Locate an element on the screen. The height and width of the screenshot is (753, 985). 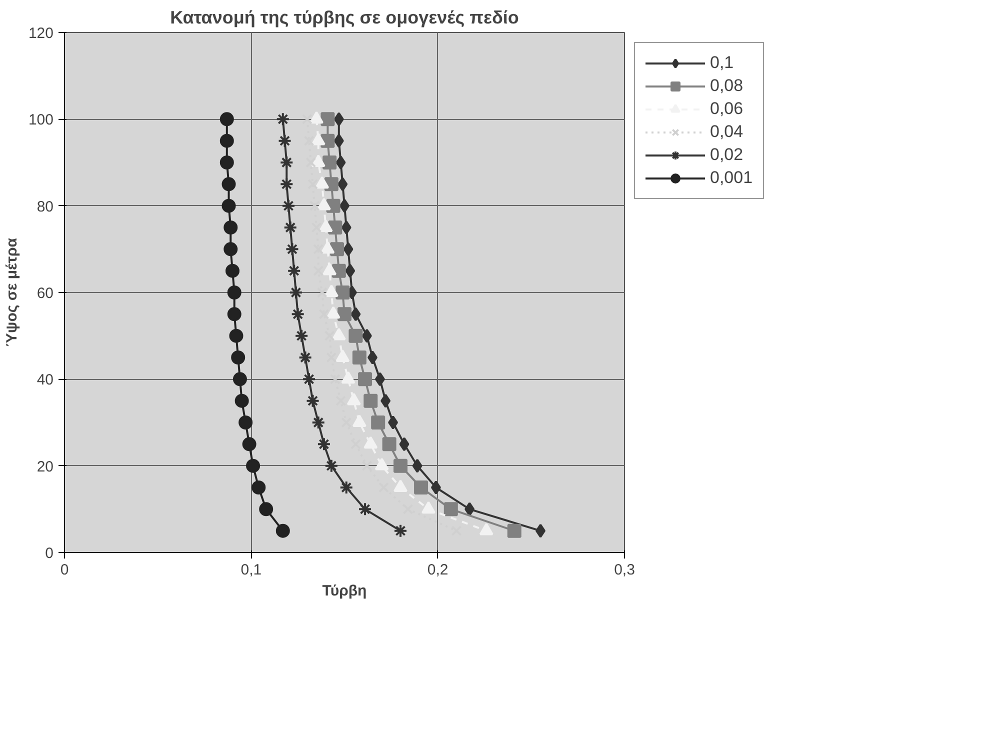
legend-label: 0,08 is located at coordinates (727, 86).